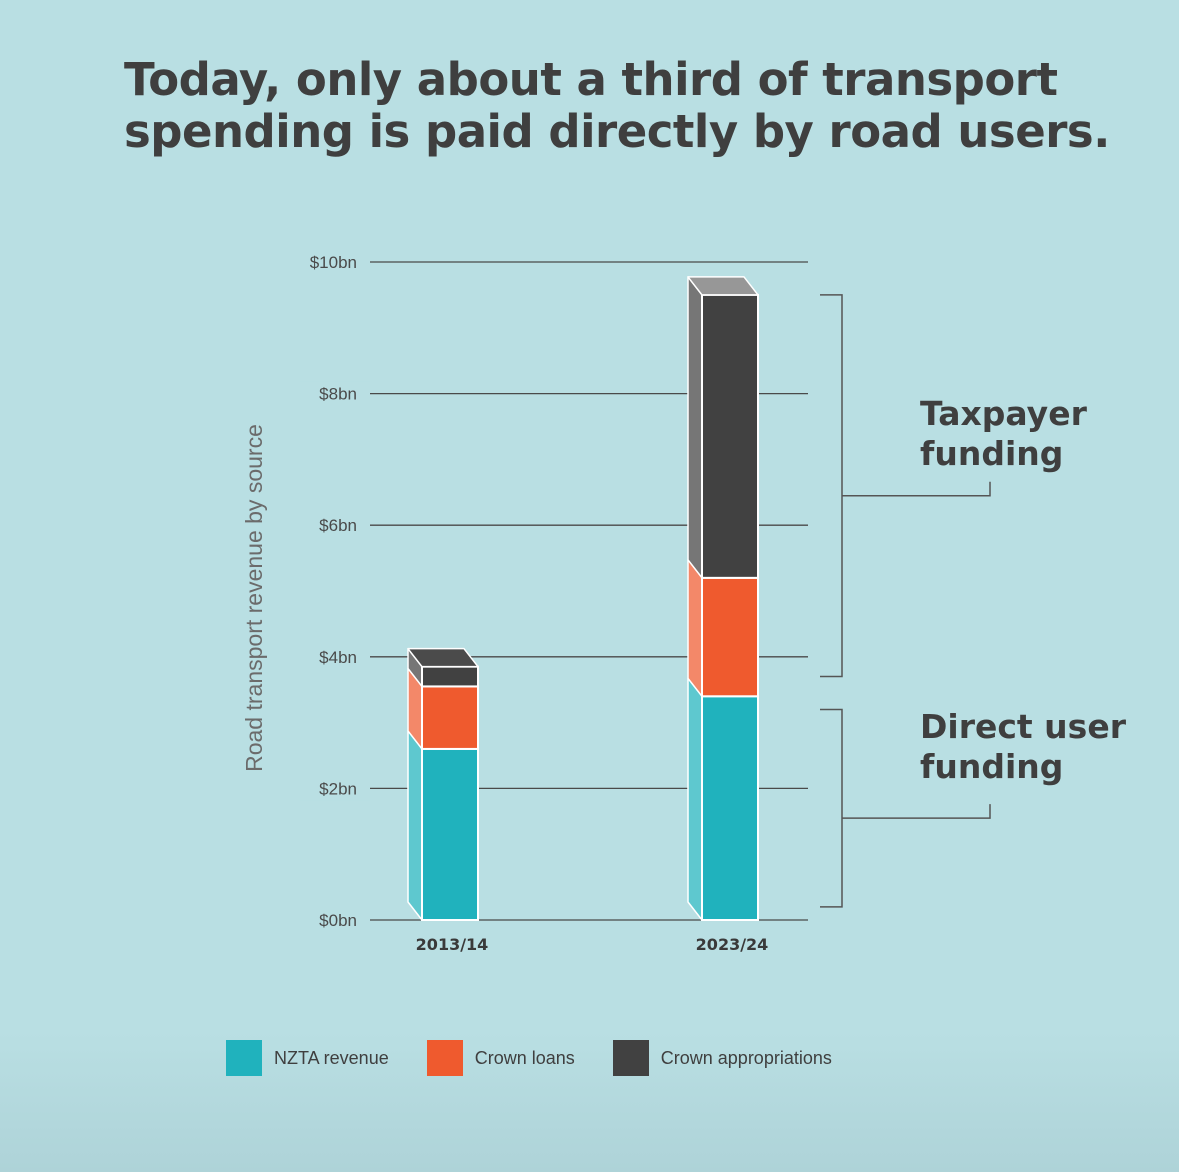 The image size is (1179, 1172). What do you see at coordinates (452, 944) in the screenshot?
I see `x-tick-label: 2013/14` at bounding box center [452, 944].